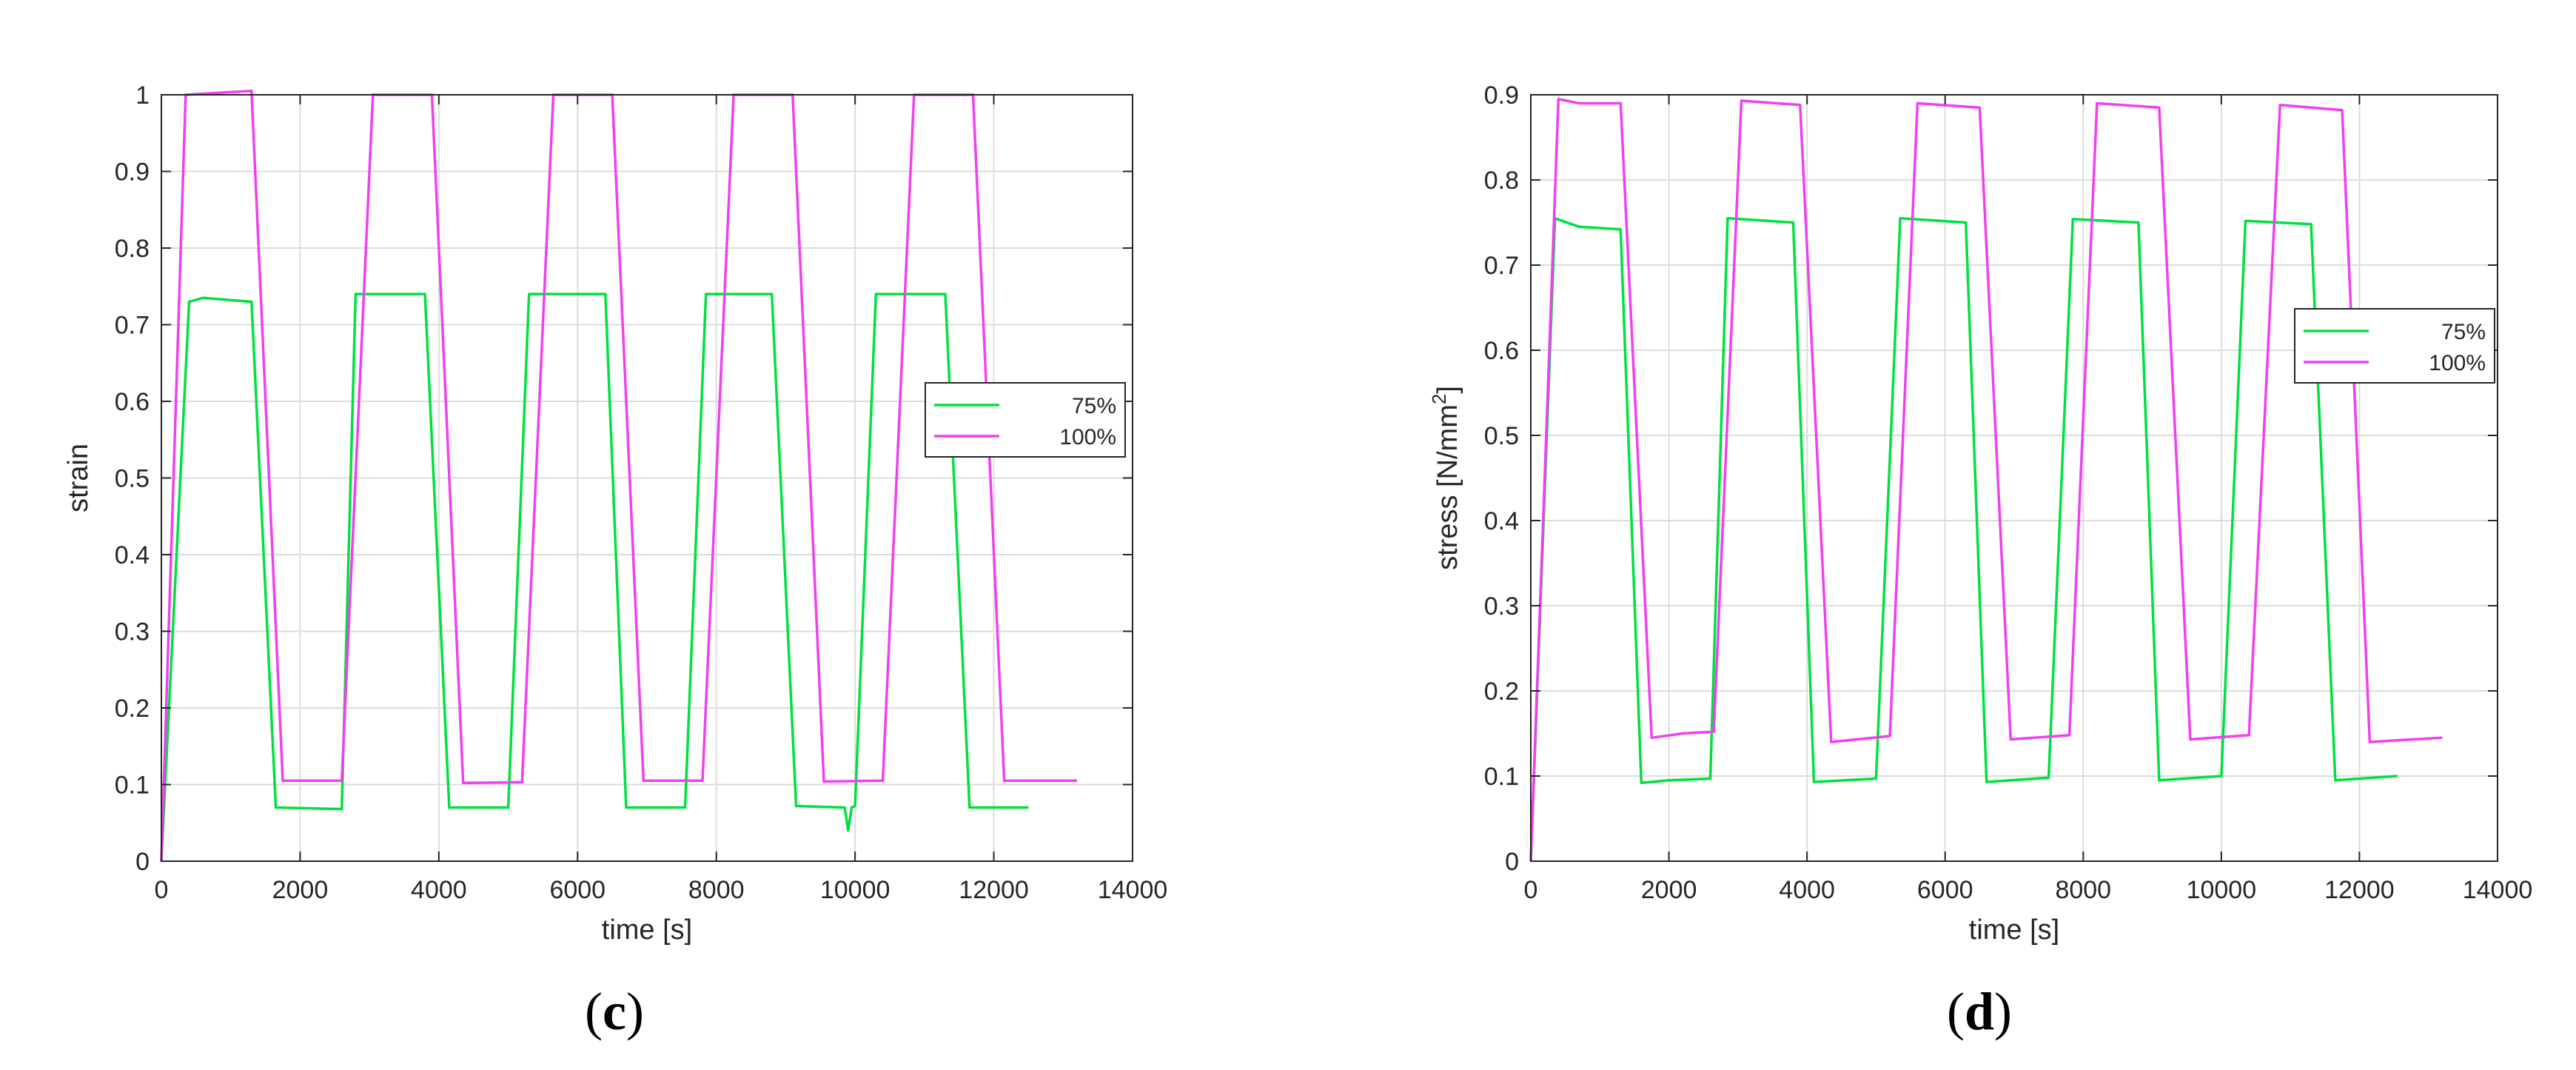 This screenshot has width=2576, height=1070. What do you see at coordinates (1980, 1012) in the screenshot?
I see `panel-label-d: (d)` at bounding box center [1980, 1012].